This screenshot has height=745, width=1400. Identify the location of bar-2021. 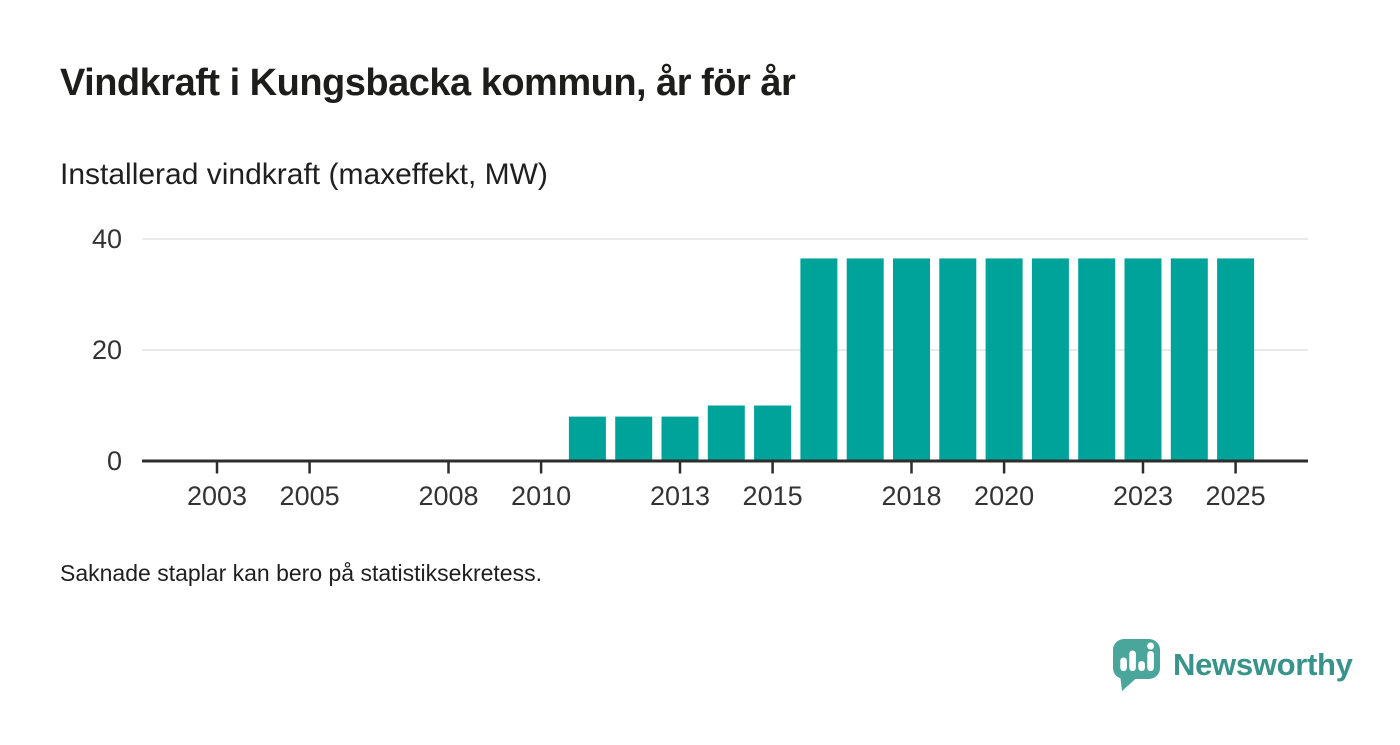
(1050, 359).